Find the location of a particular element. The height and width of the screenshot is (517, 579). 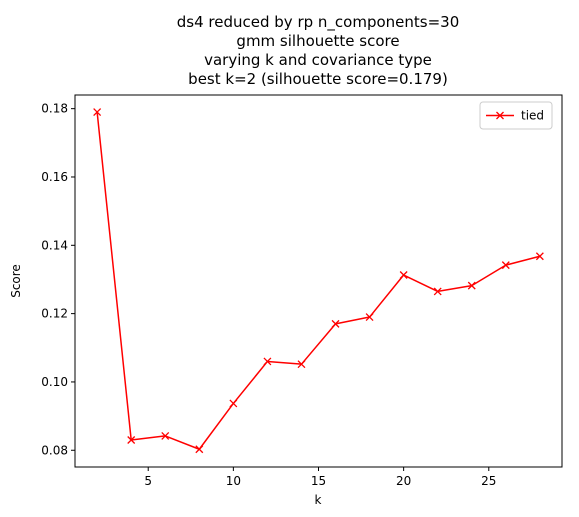

y-tick-label: 0.12 is located at coordinates (54, 314).